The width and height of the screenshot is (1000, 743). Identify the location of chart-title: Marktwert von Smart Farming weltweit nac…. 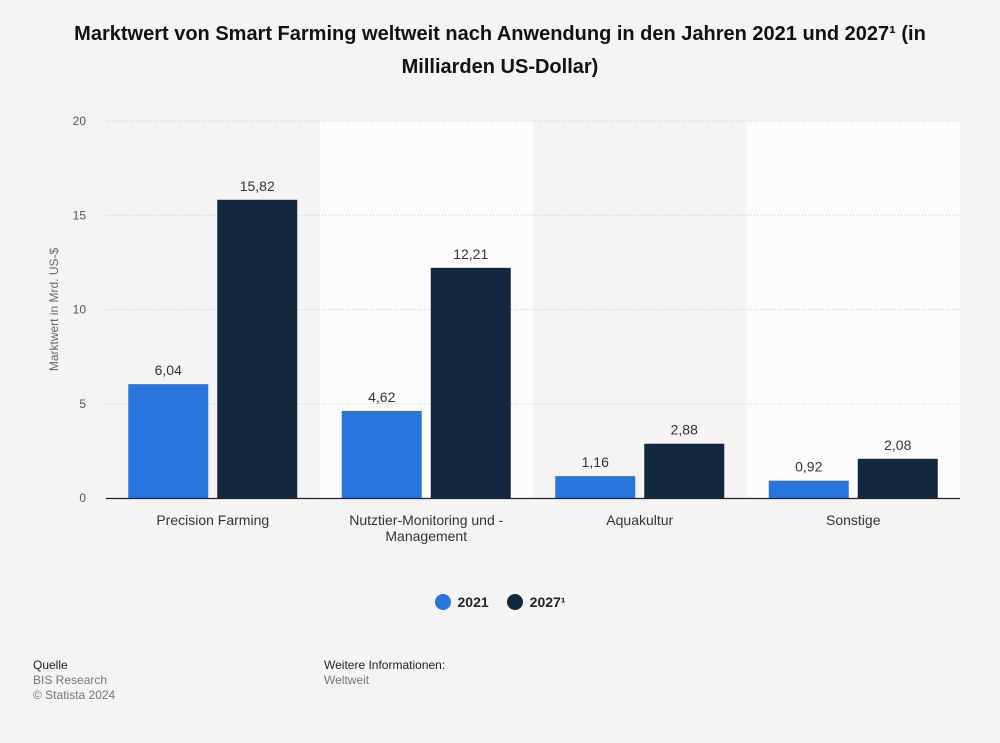
(500, 50).